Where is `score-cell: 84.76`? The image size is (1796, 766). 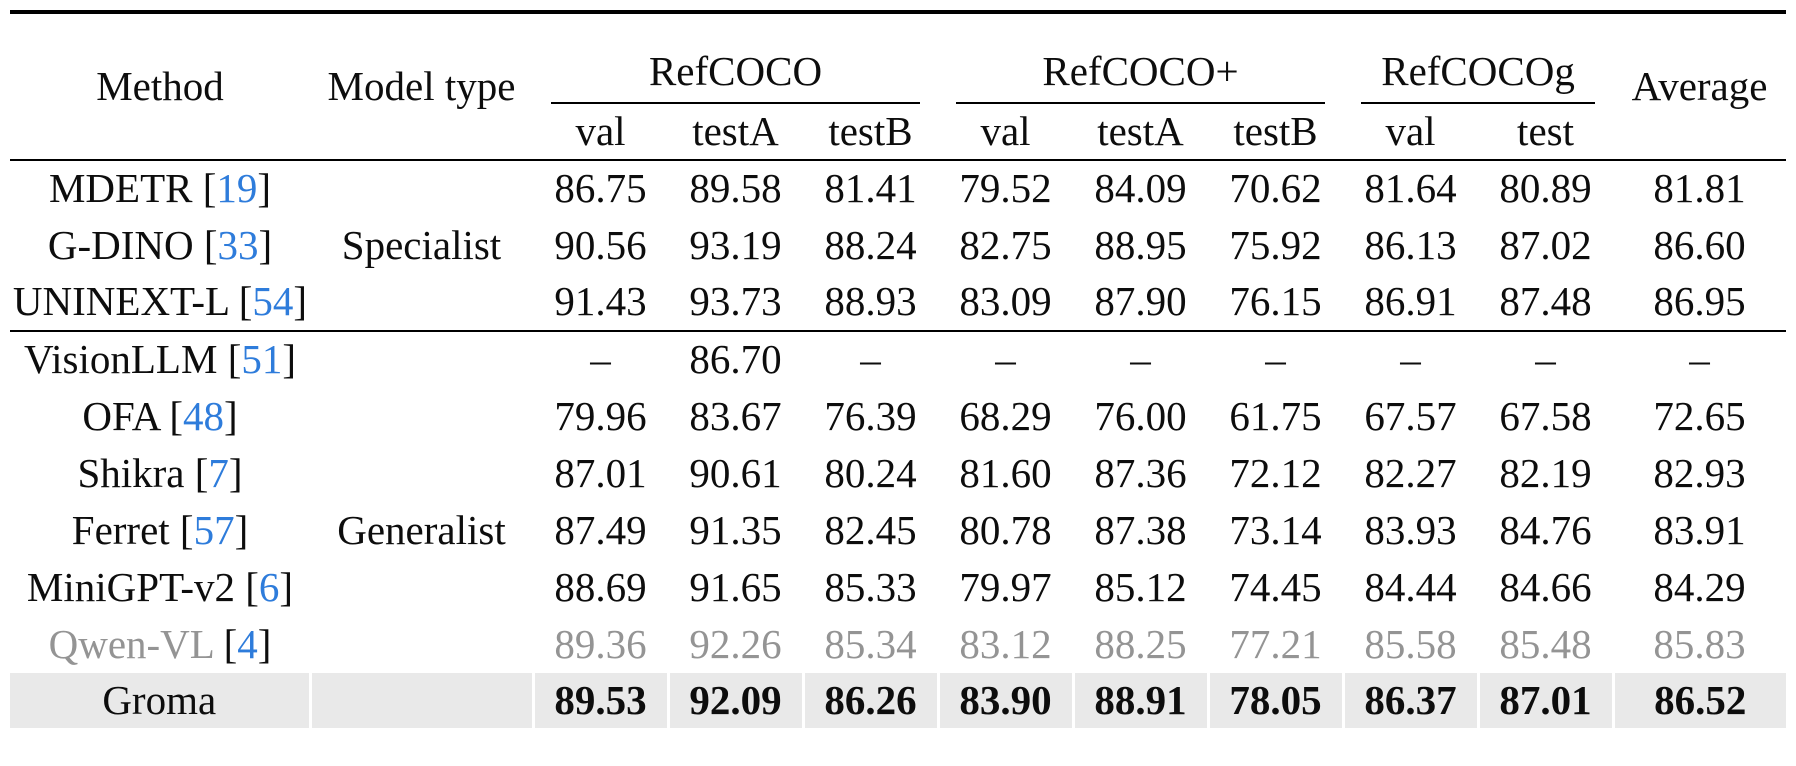
score-cell: 84.76 is located at coordinates (1545, 529).